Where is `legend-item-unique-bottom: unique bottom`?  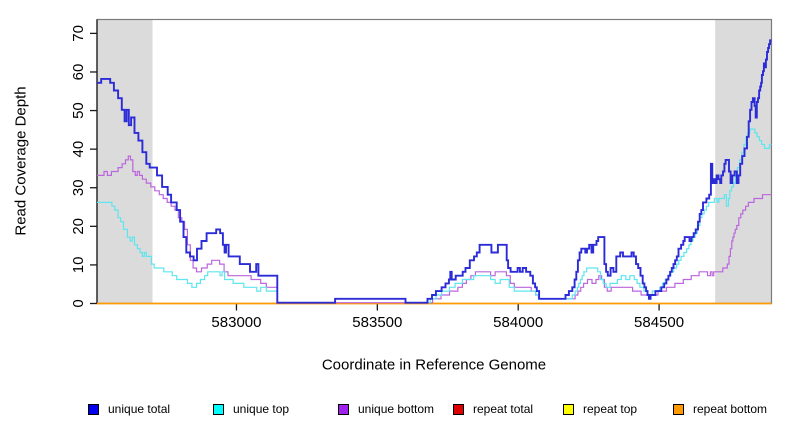
legend-item-unique-bottom: unique bottom is located at coordinates (386, 409).